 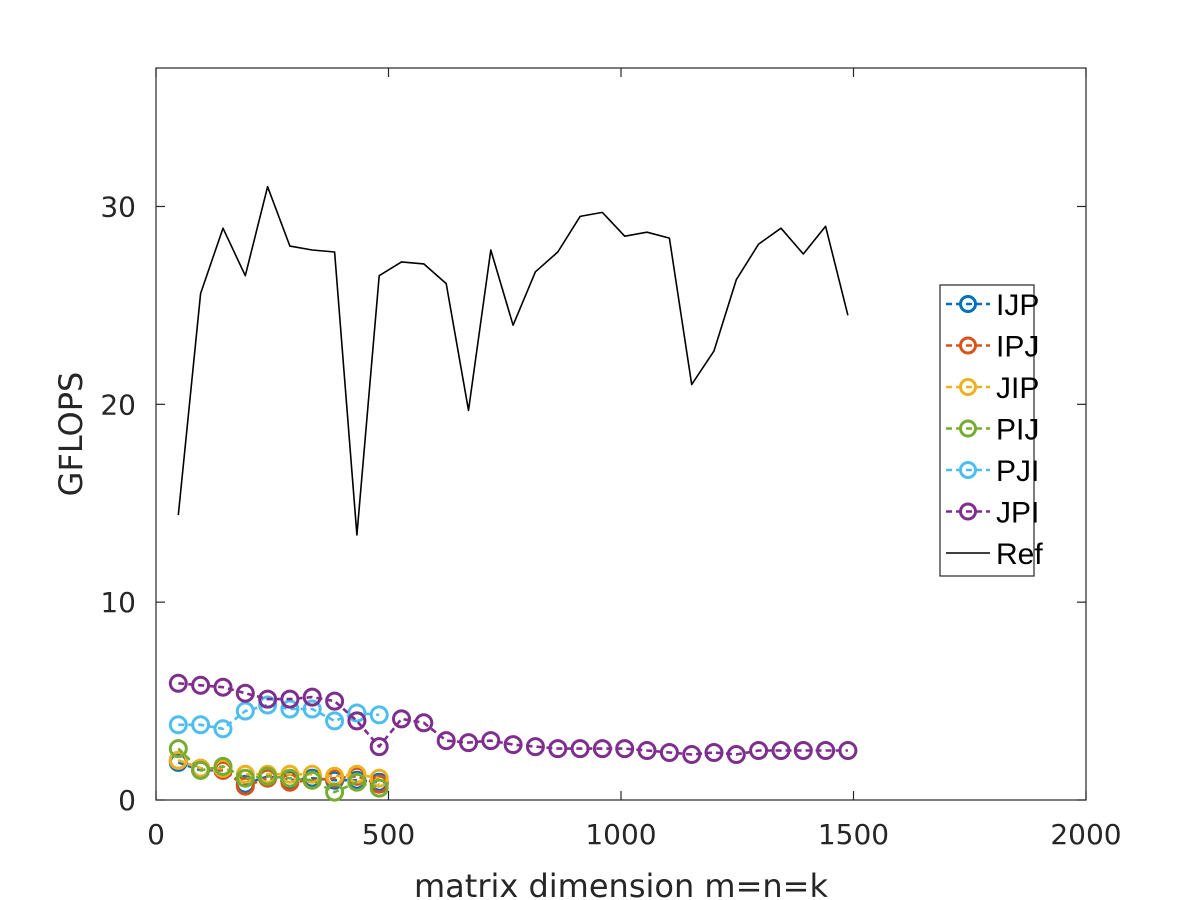 I want to click on legend-label-jip: JIP, so click(x=1017, y=388).